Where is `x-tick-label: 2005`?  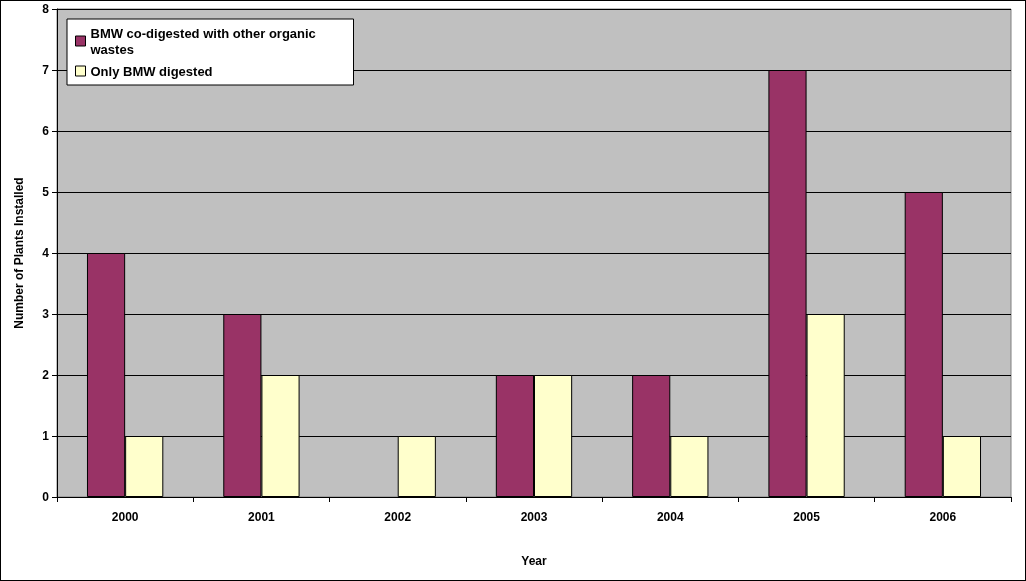 x-tick-label: 2005 is located at coordinates (807, 517).